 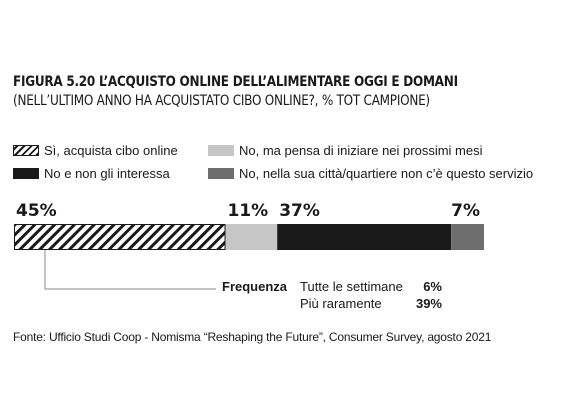 I want to click on leader-line, so click(x=130, y=270).